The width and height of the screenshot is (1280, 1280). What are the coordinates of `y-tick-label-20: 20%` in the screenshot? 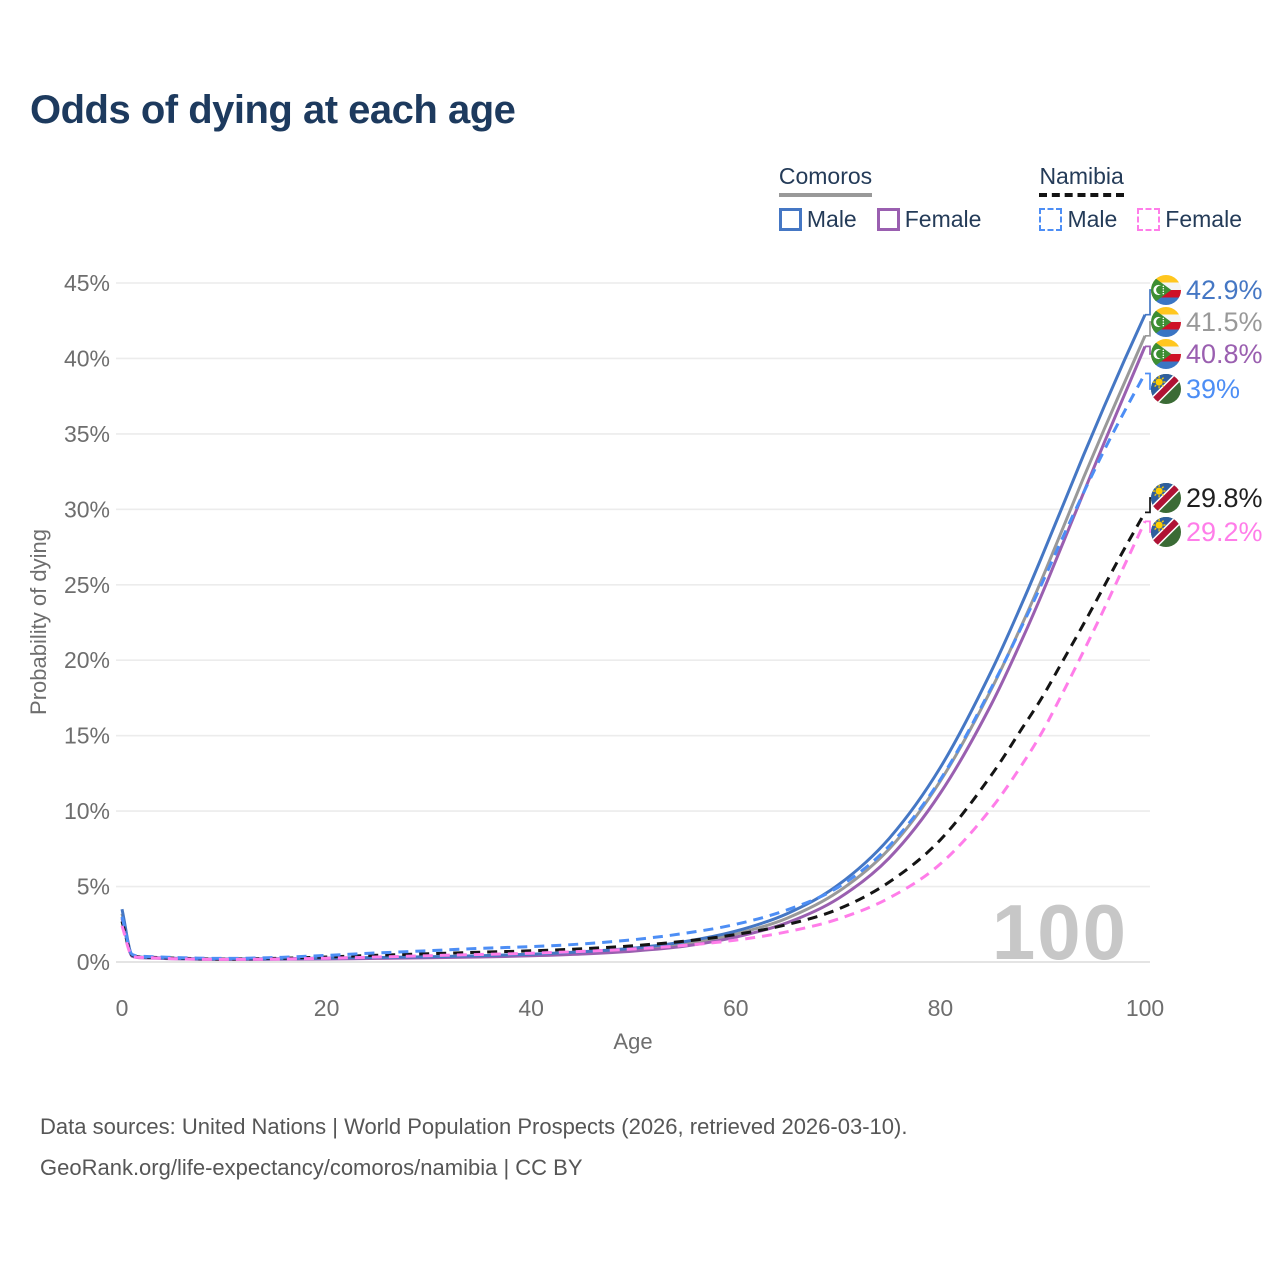 It's located at (87, 660).